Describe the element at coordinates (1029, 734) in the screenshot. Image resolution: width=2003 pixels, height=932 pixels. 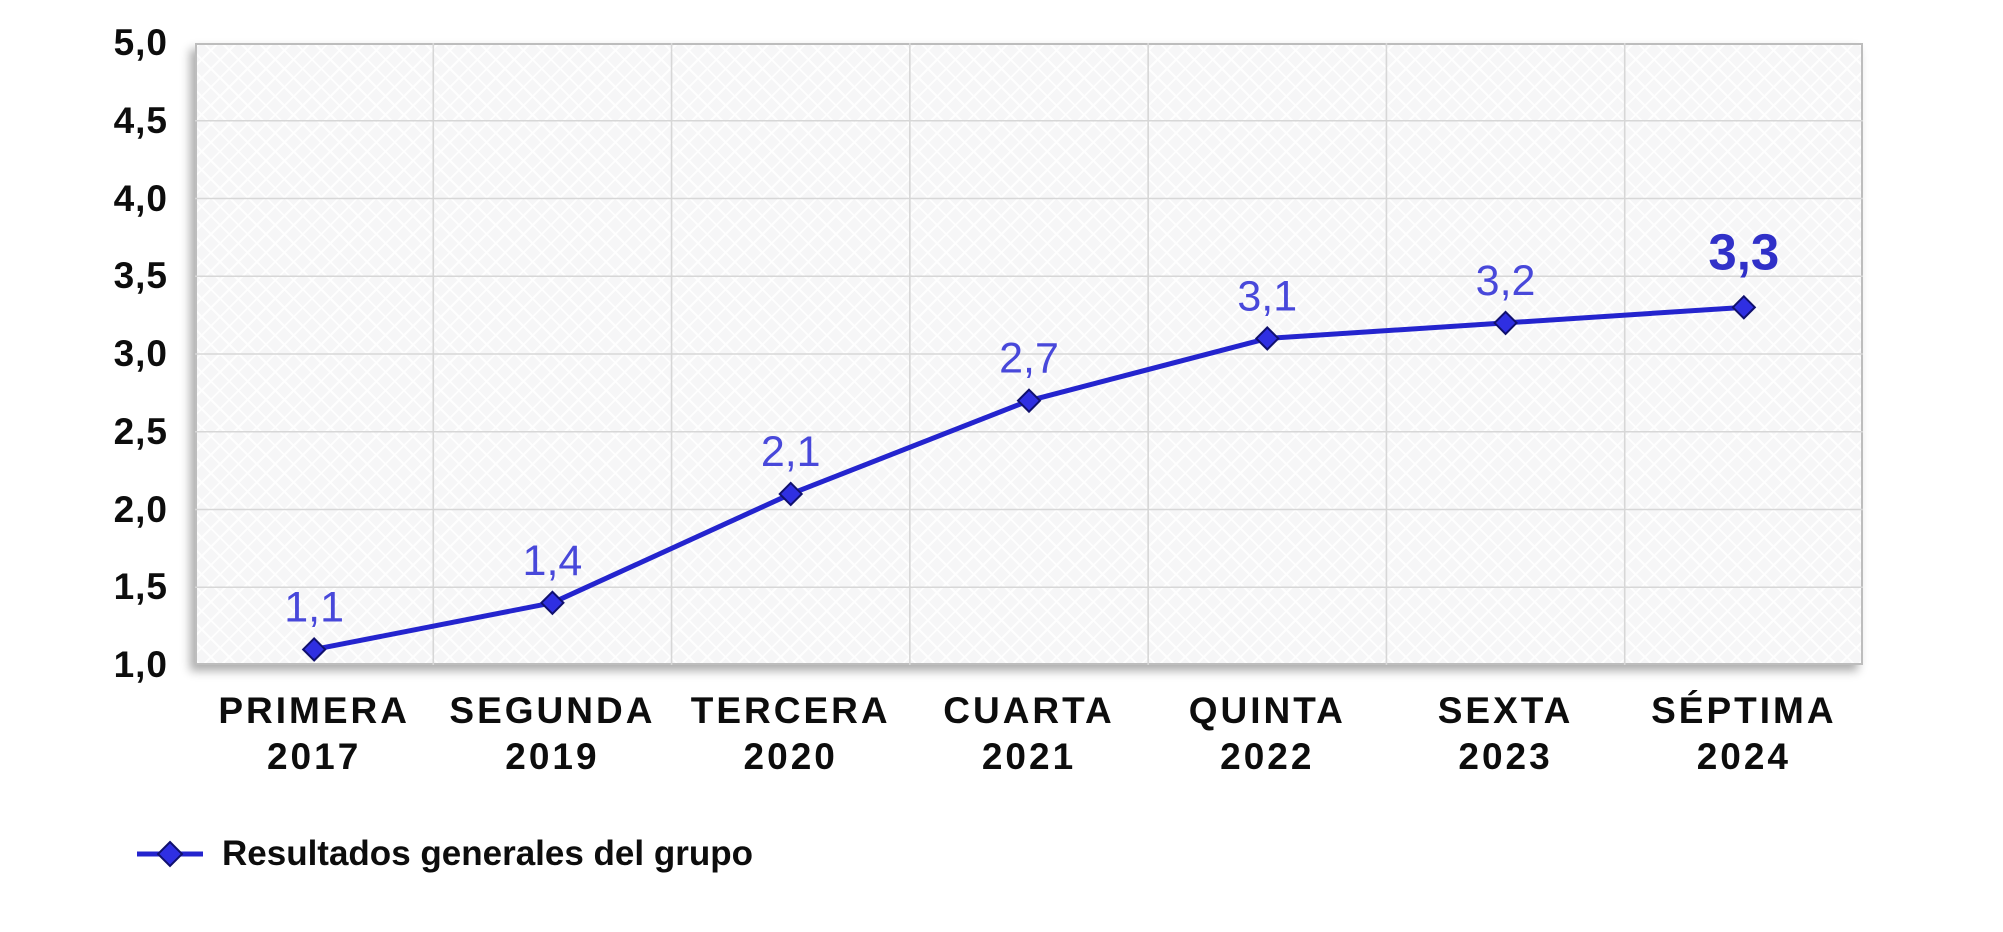
I see `x-category-label: CUARTA 2021` at that location.